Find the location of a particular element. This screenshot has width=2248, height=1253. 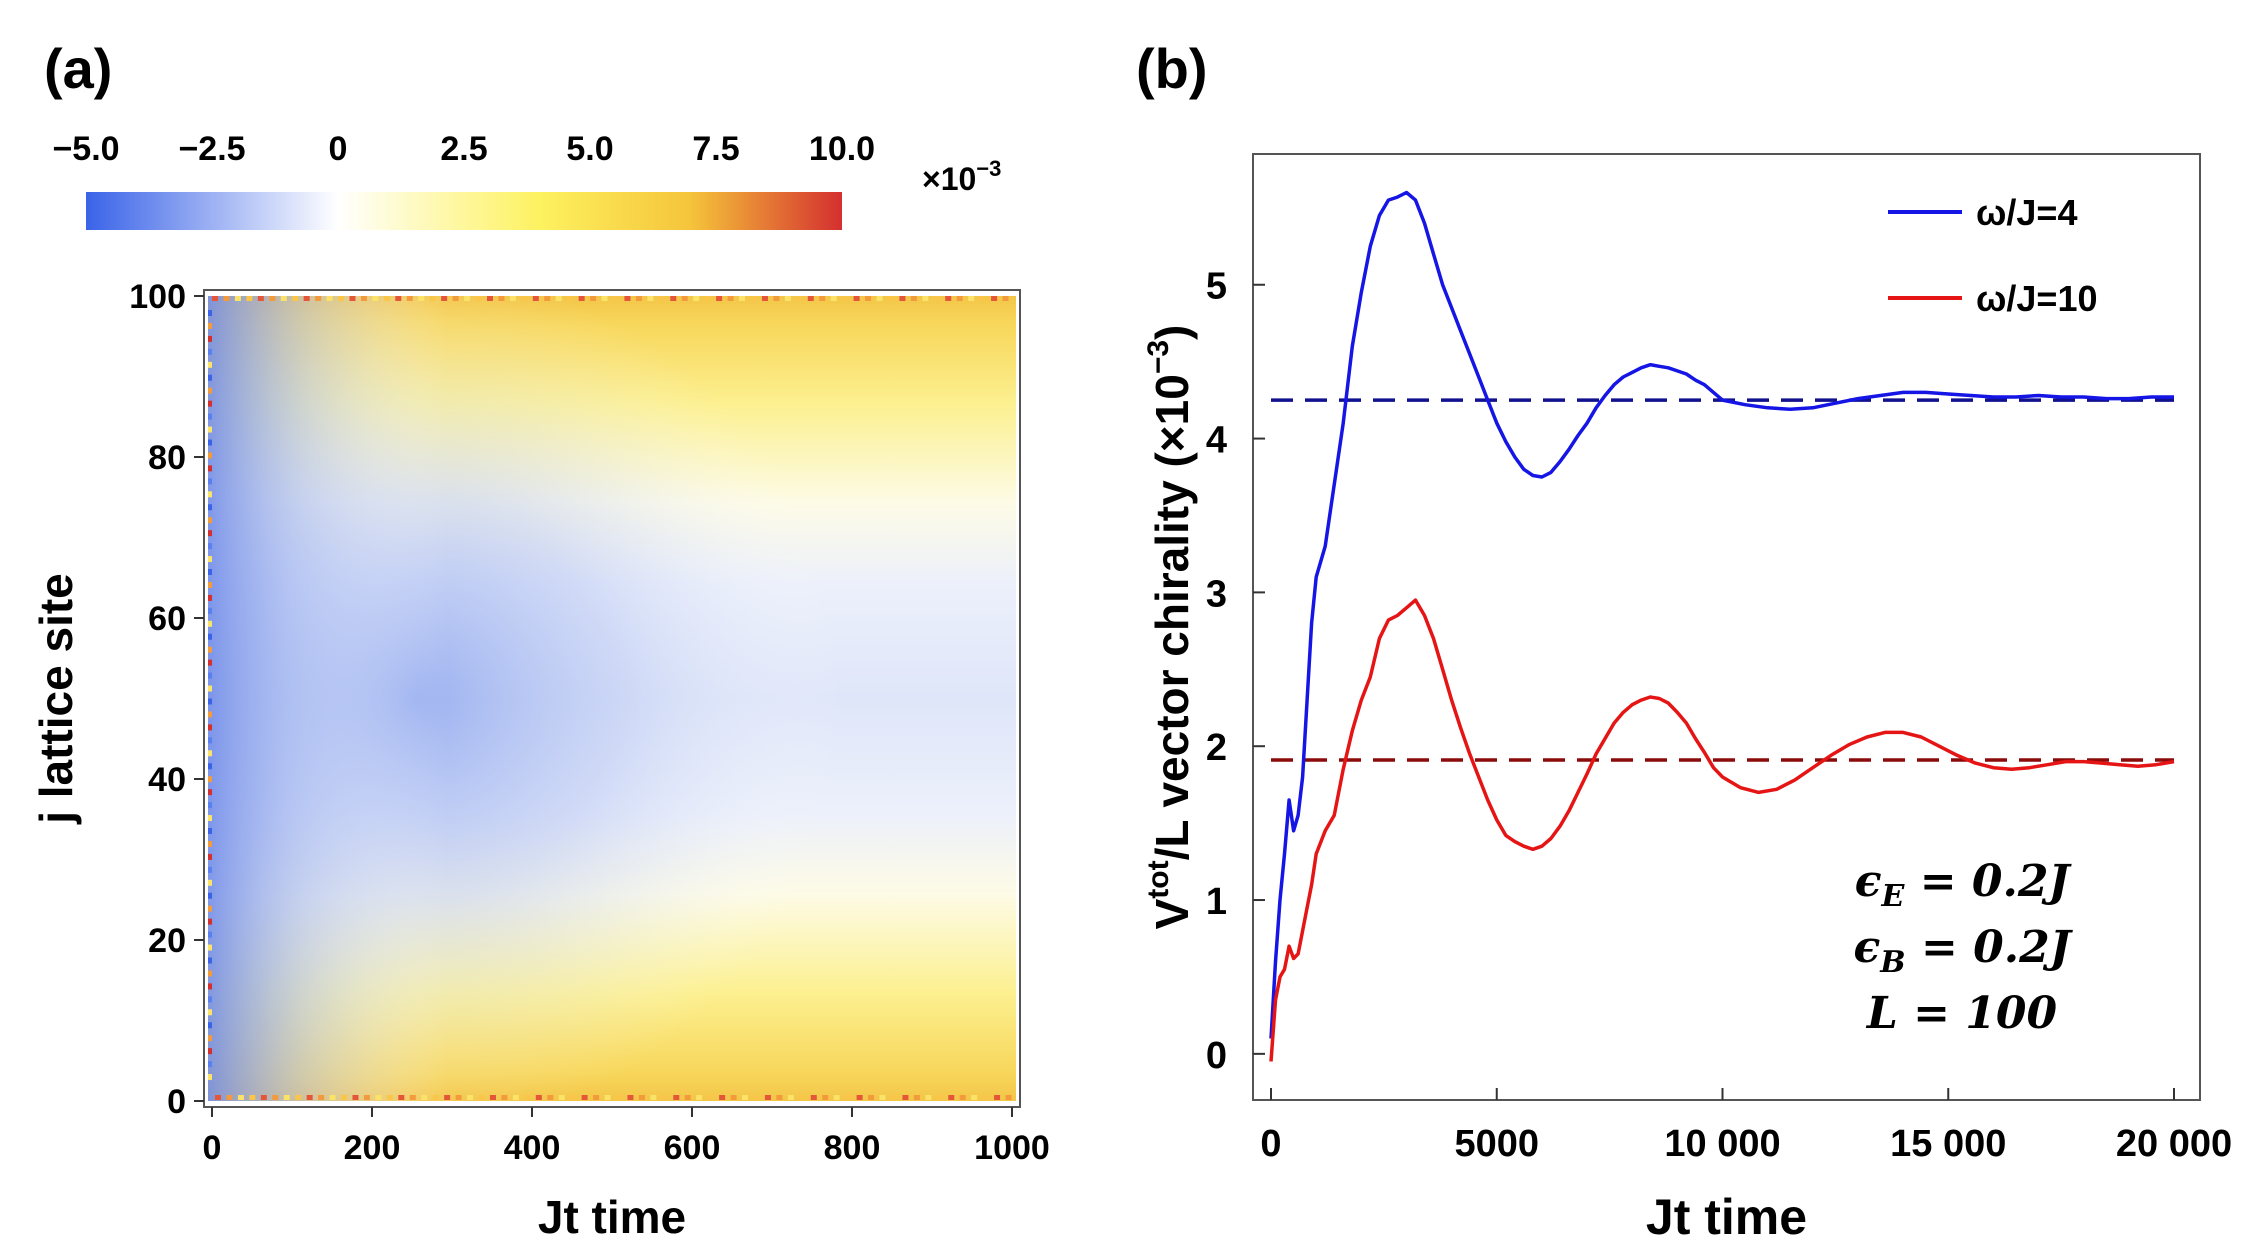

panel-a-label: (a) is located at coordinates (78, 68).